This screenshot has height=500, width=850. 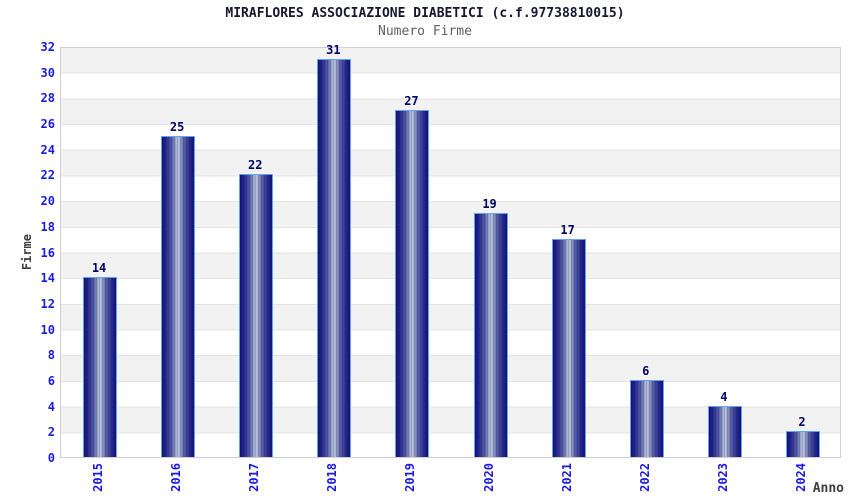 I want to click on x-tick-label: 2017, so click(x=254, y=477).